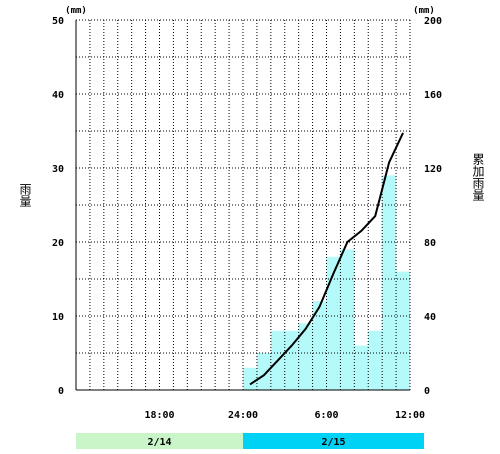  I want to click on right-tick-label: 0, so click(427, 391).